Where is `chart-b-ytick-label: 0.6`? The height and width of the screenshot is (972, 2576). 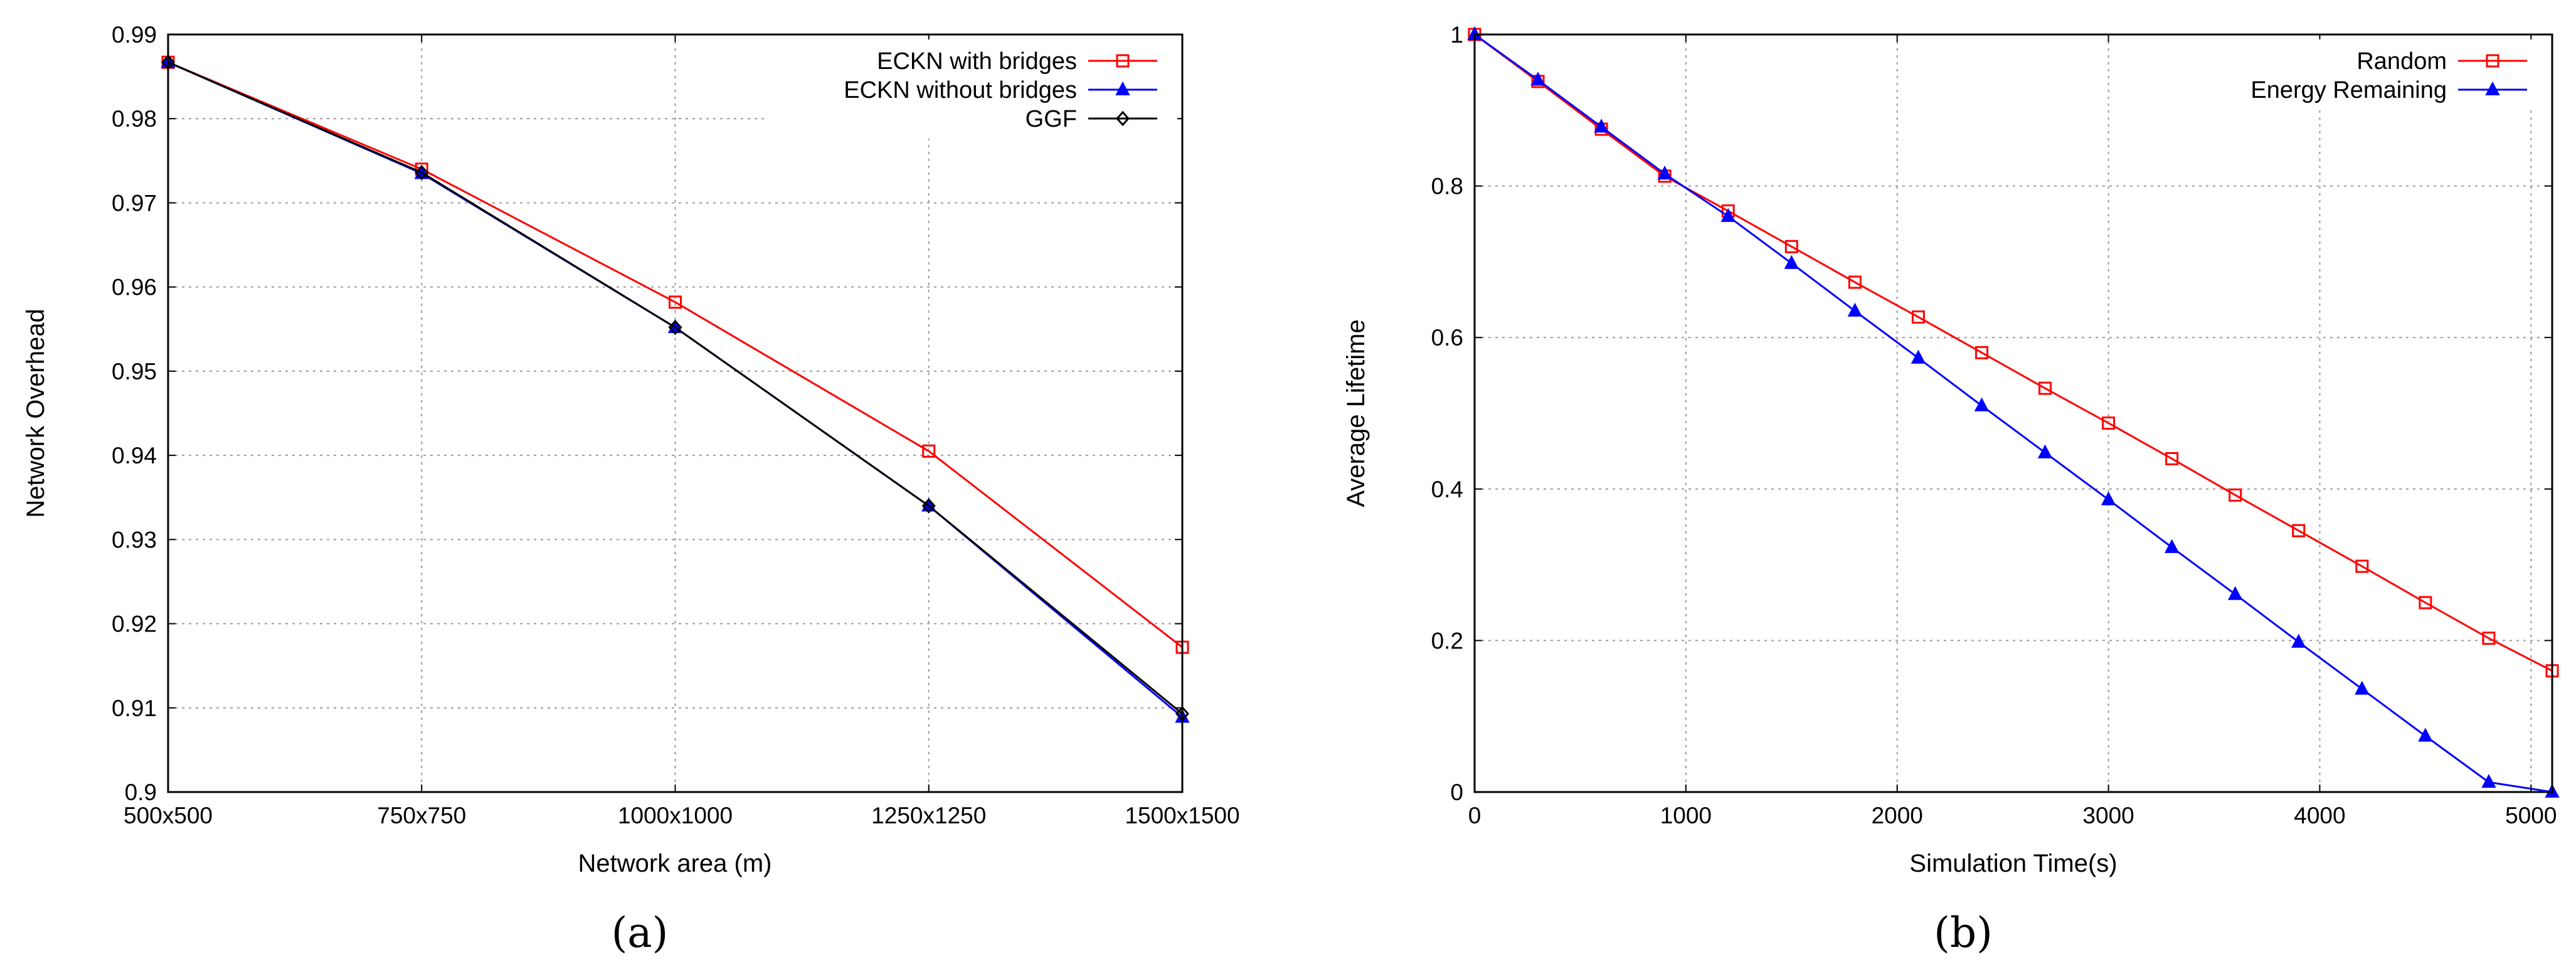 chart-b-ytick-label: 0.6 is located at coordinates (1447, 338).